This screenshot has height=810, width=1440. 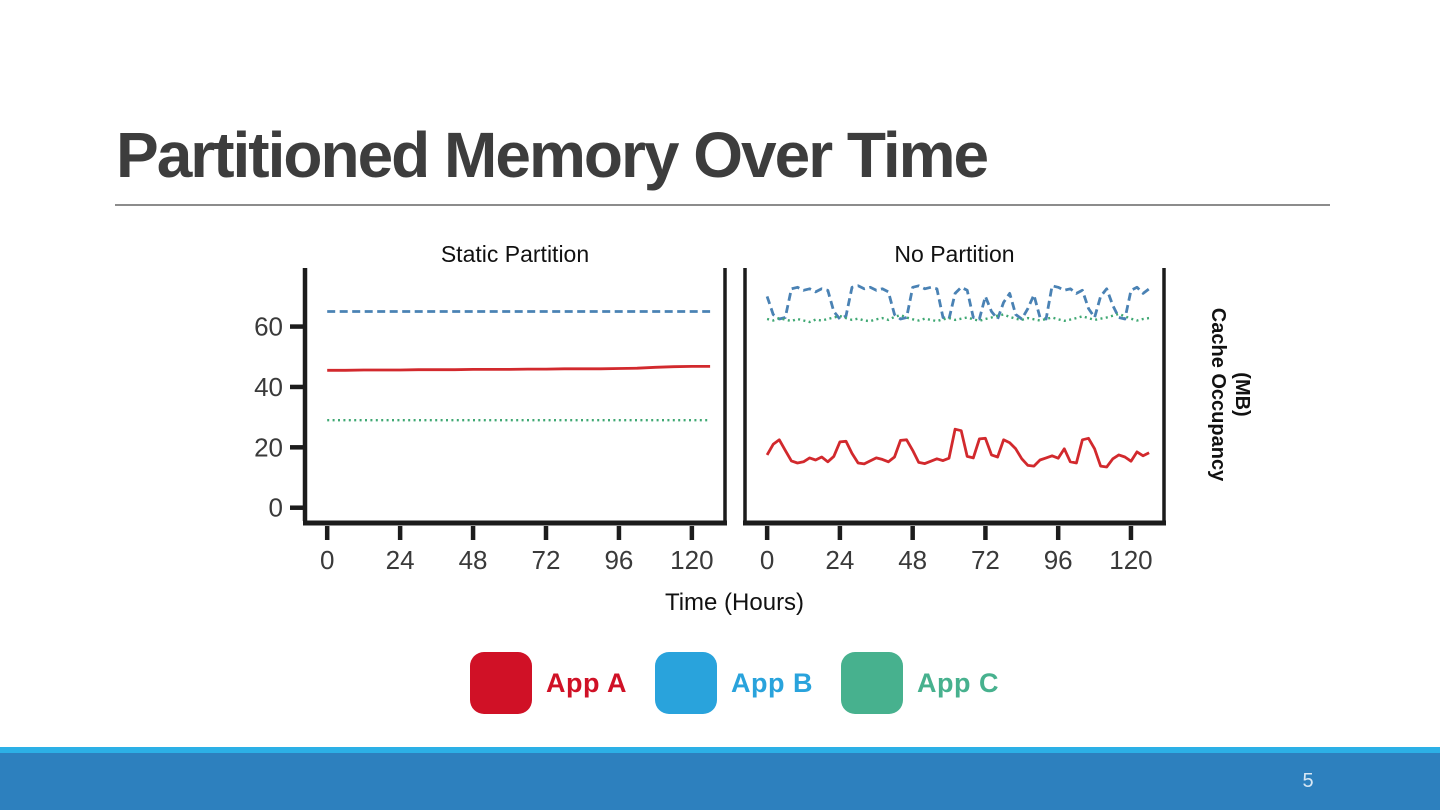 I want to click on panel-title-static-partition: Static Partition, so click(x=515, y=254).